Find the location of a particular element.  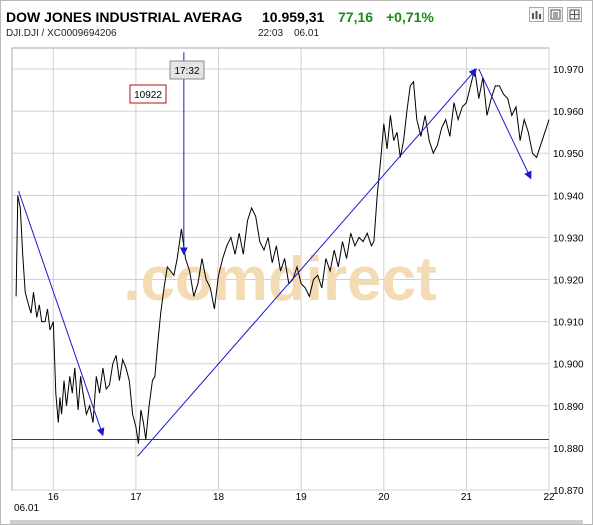

quote-date: 06.01 is located at coordinates (307, 33).